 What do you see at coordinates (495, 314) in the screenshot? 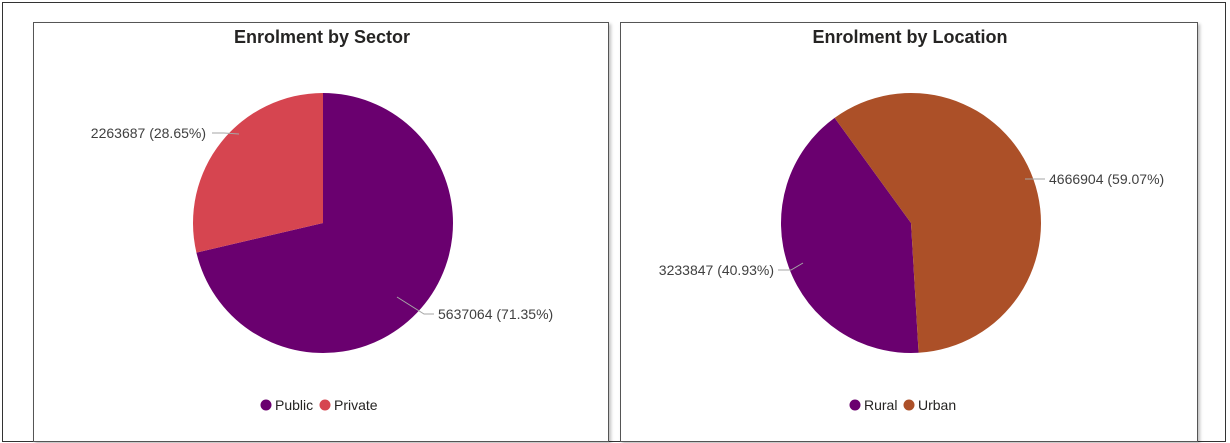
I see `data-label-public: 5637064 (71.35%)` at bounding box center [495, 314].